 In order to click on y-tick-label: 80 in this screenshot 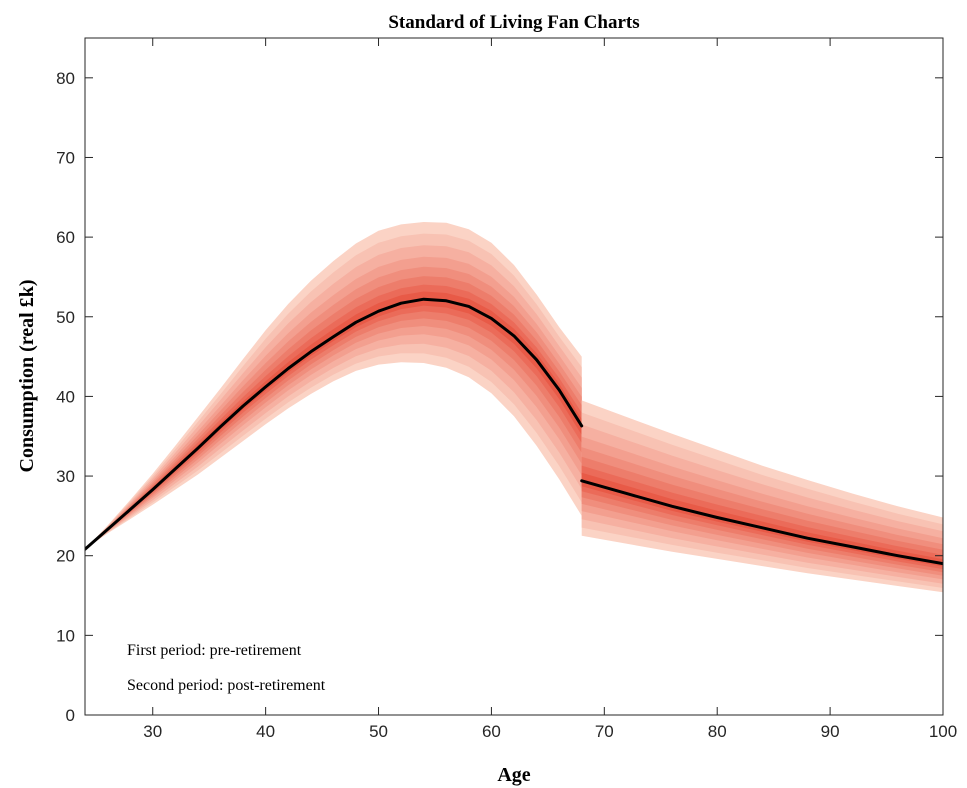, I will do `click(65, 78)`.